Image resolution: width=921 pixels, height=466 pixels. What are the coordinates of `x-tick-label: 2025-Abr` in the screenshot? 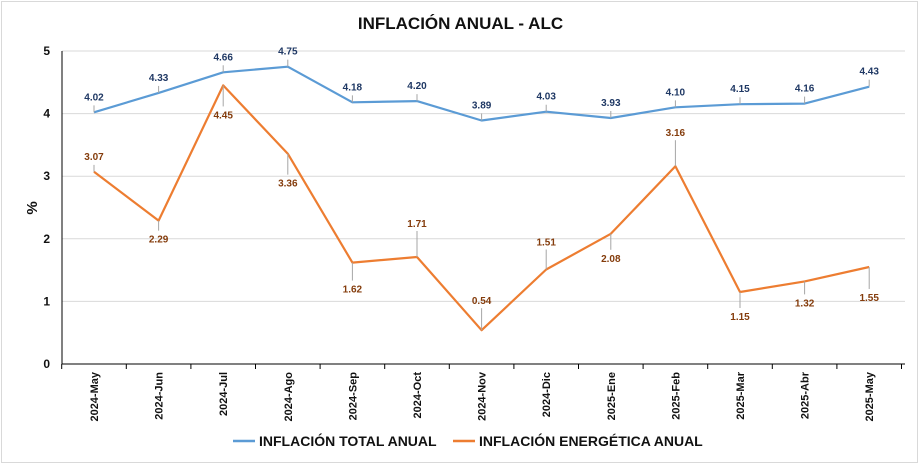 It's located at (806, 395).